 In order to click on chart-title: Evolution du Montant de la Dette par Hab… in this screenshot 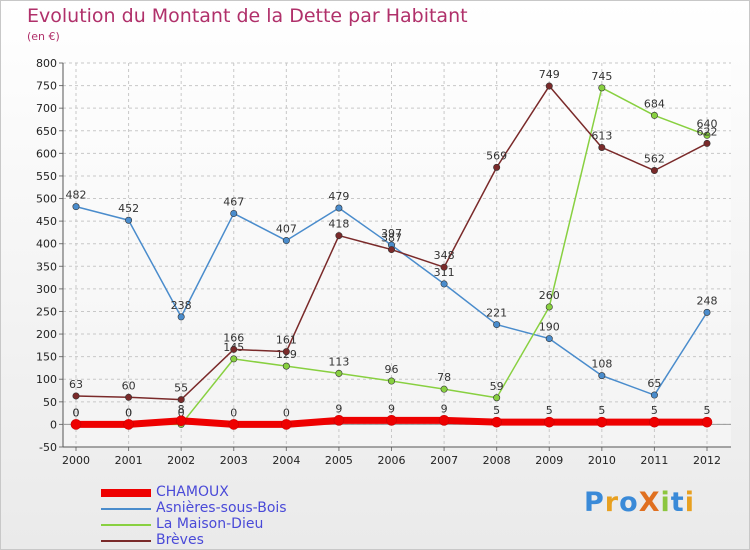, I will do `click(247, 16)`.